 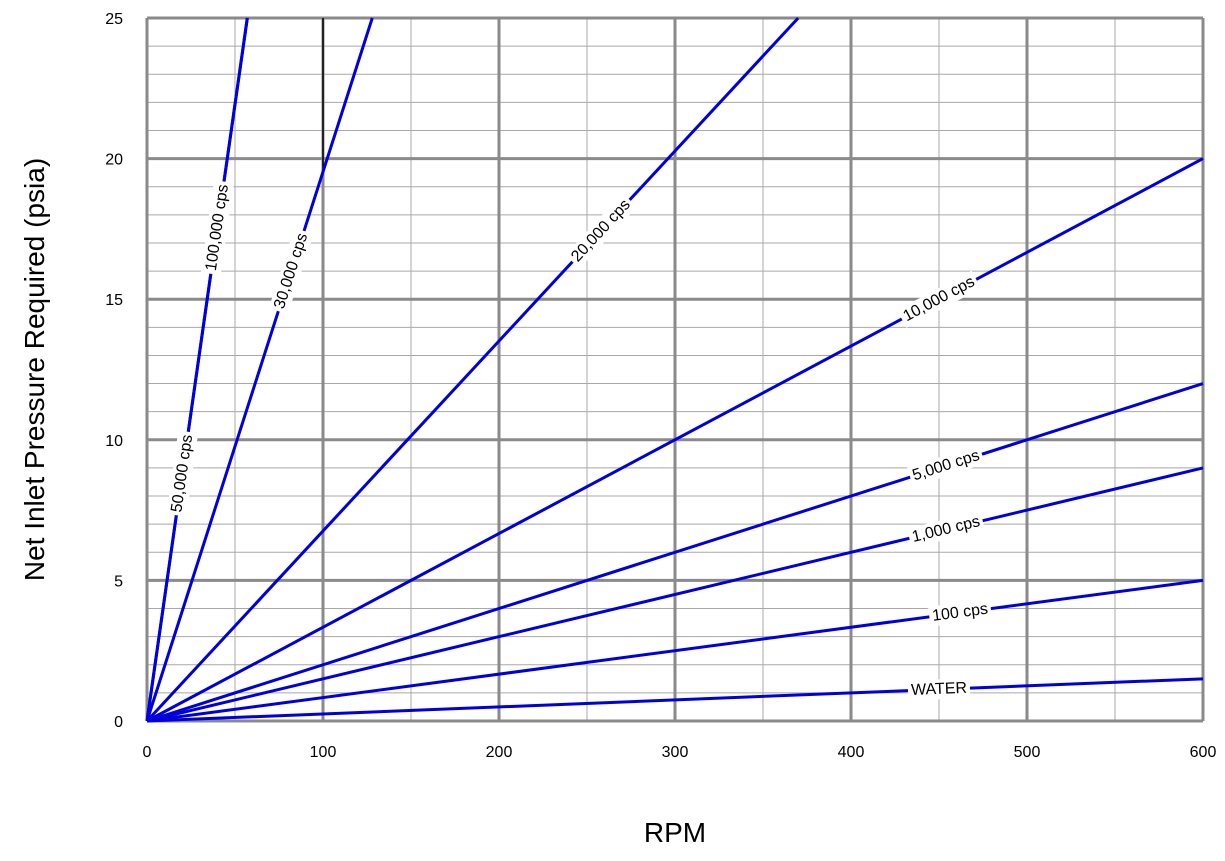 I want to click on x-tick-label: 100, so click(x=323, y=752).